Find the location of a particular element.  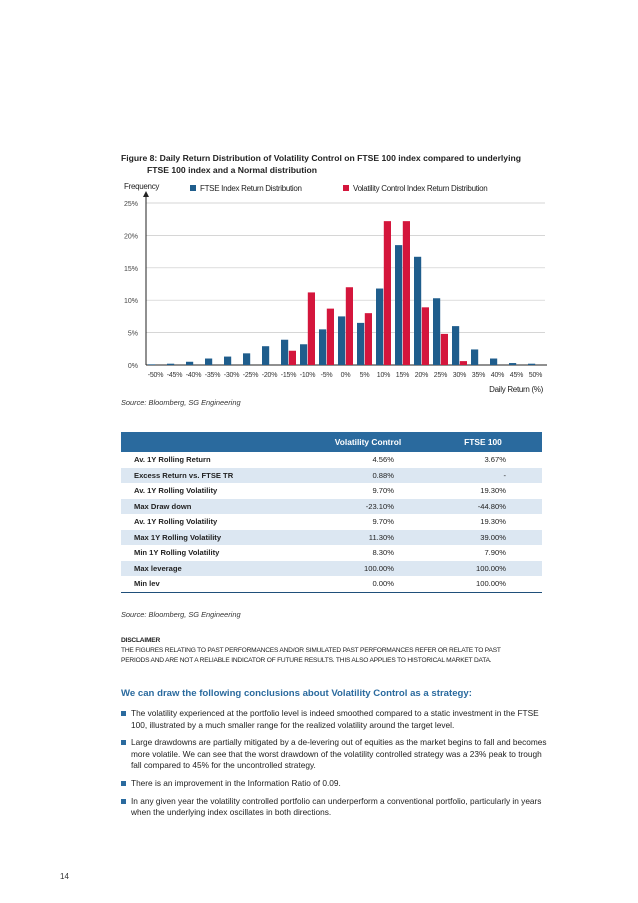

table-row: Min lev 0.00% 100.00% is located at coordinates (331, 584).